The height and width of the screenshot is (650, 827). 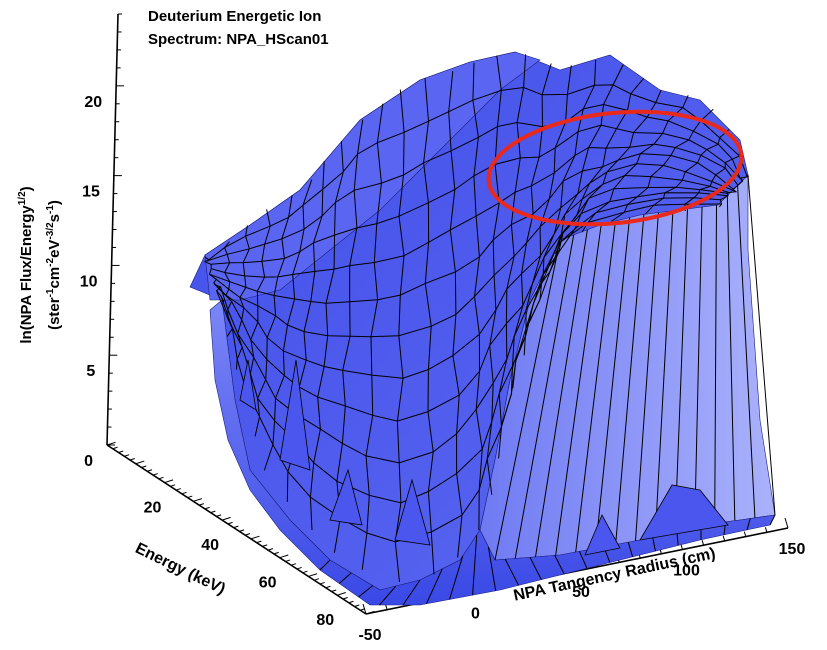 What do you see at coordinates (581, 592) in the screenshot?
I see `x-tick-label: 50` at bounding box center [581, 592].